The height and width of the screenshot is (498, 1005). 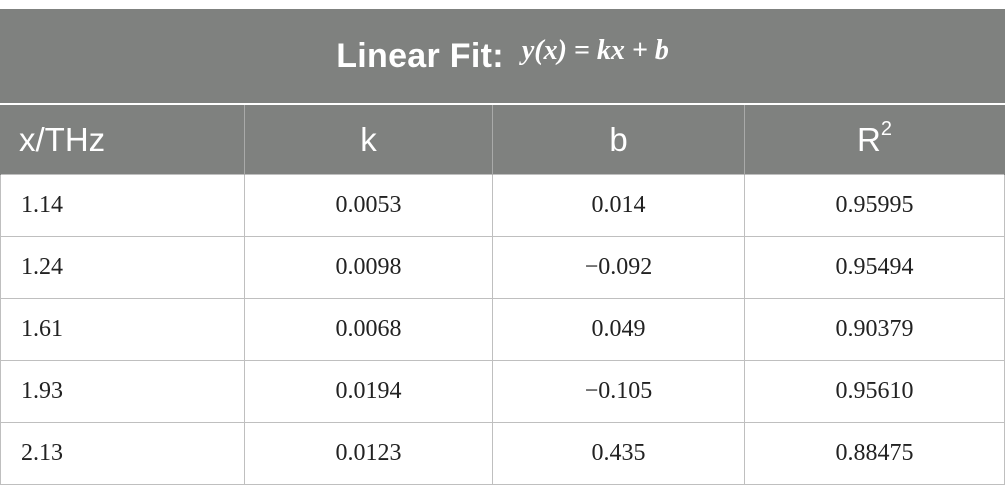 I want to click on cell-x: 1.24, so click(x=122, y=267).